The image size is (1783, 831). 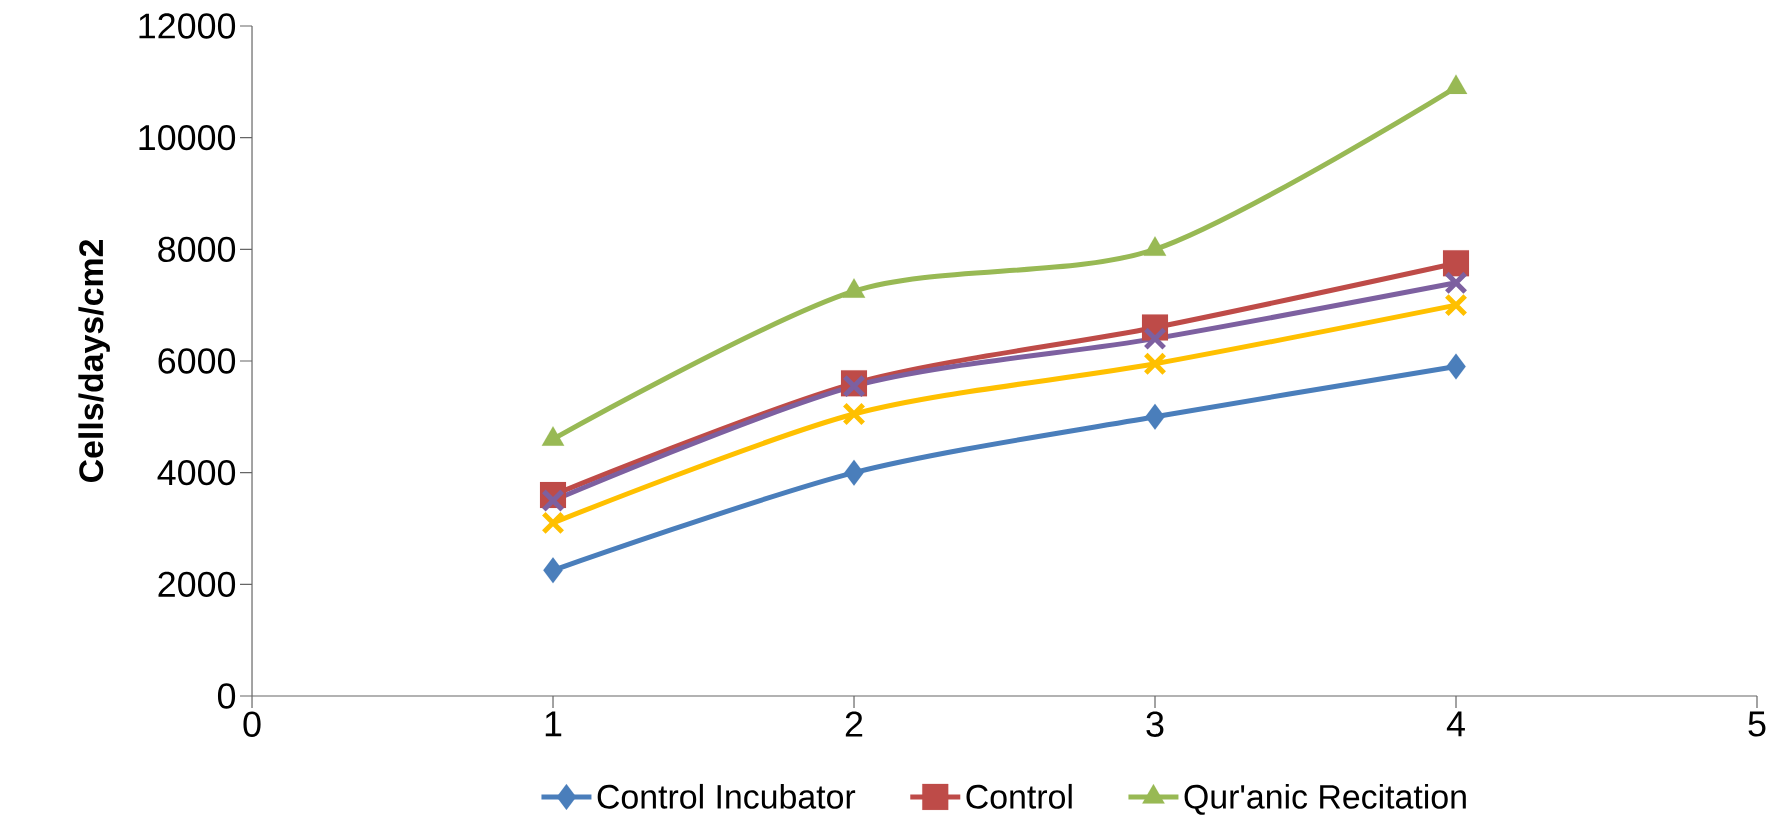 What do you see at coordinates (226, 696) in the screenshot?
I see `y-tick-label: 0` at bounding box center [226, 696].